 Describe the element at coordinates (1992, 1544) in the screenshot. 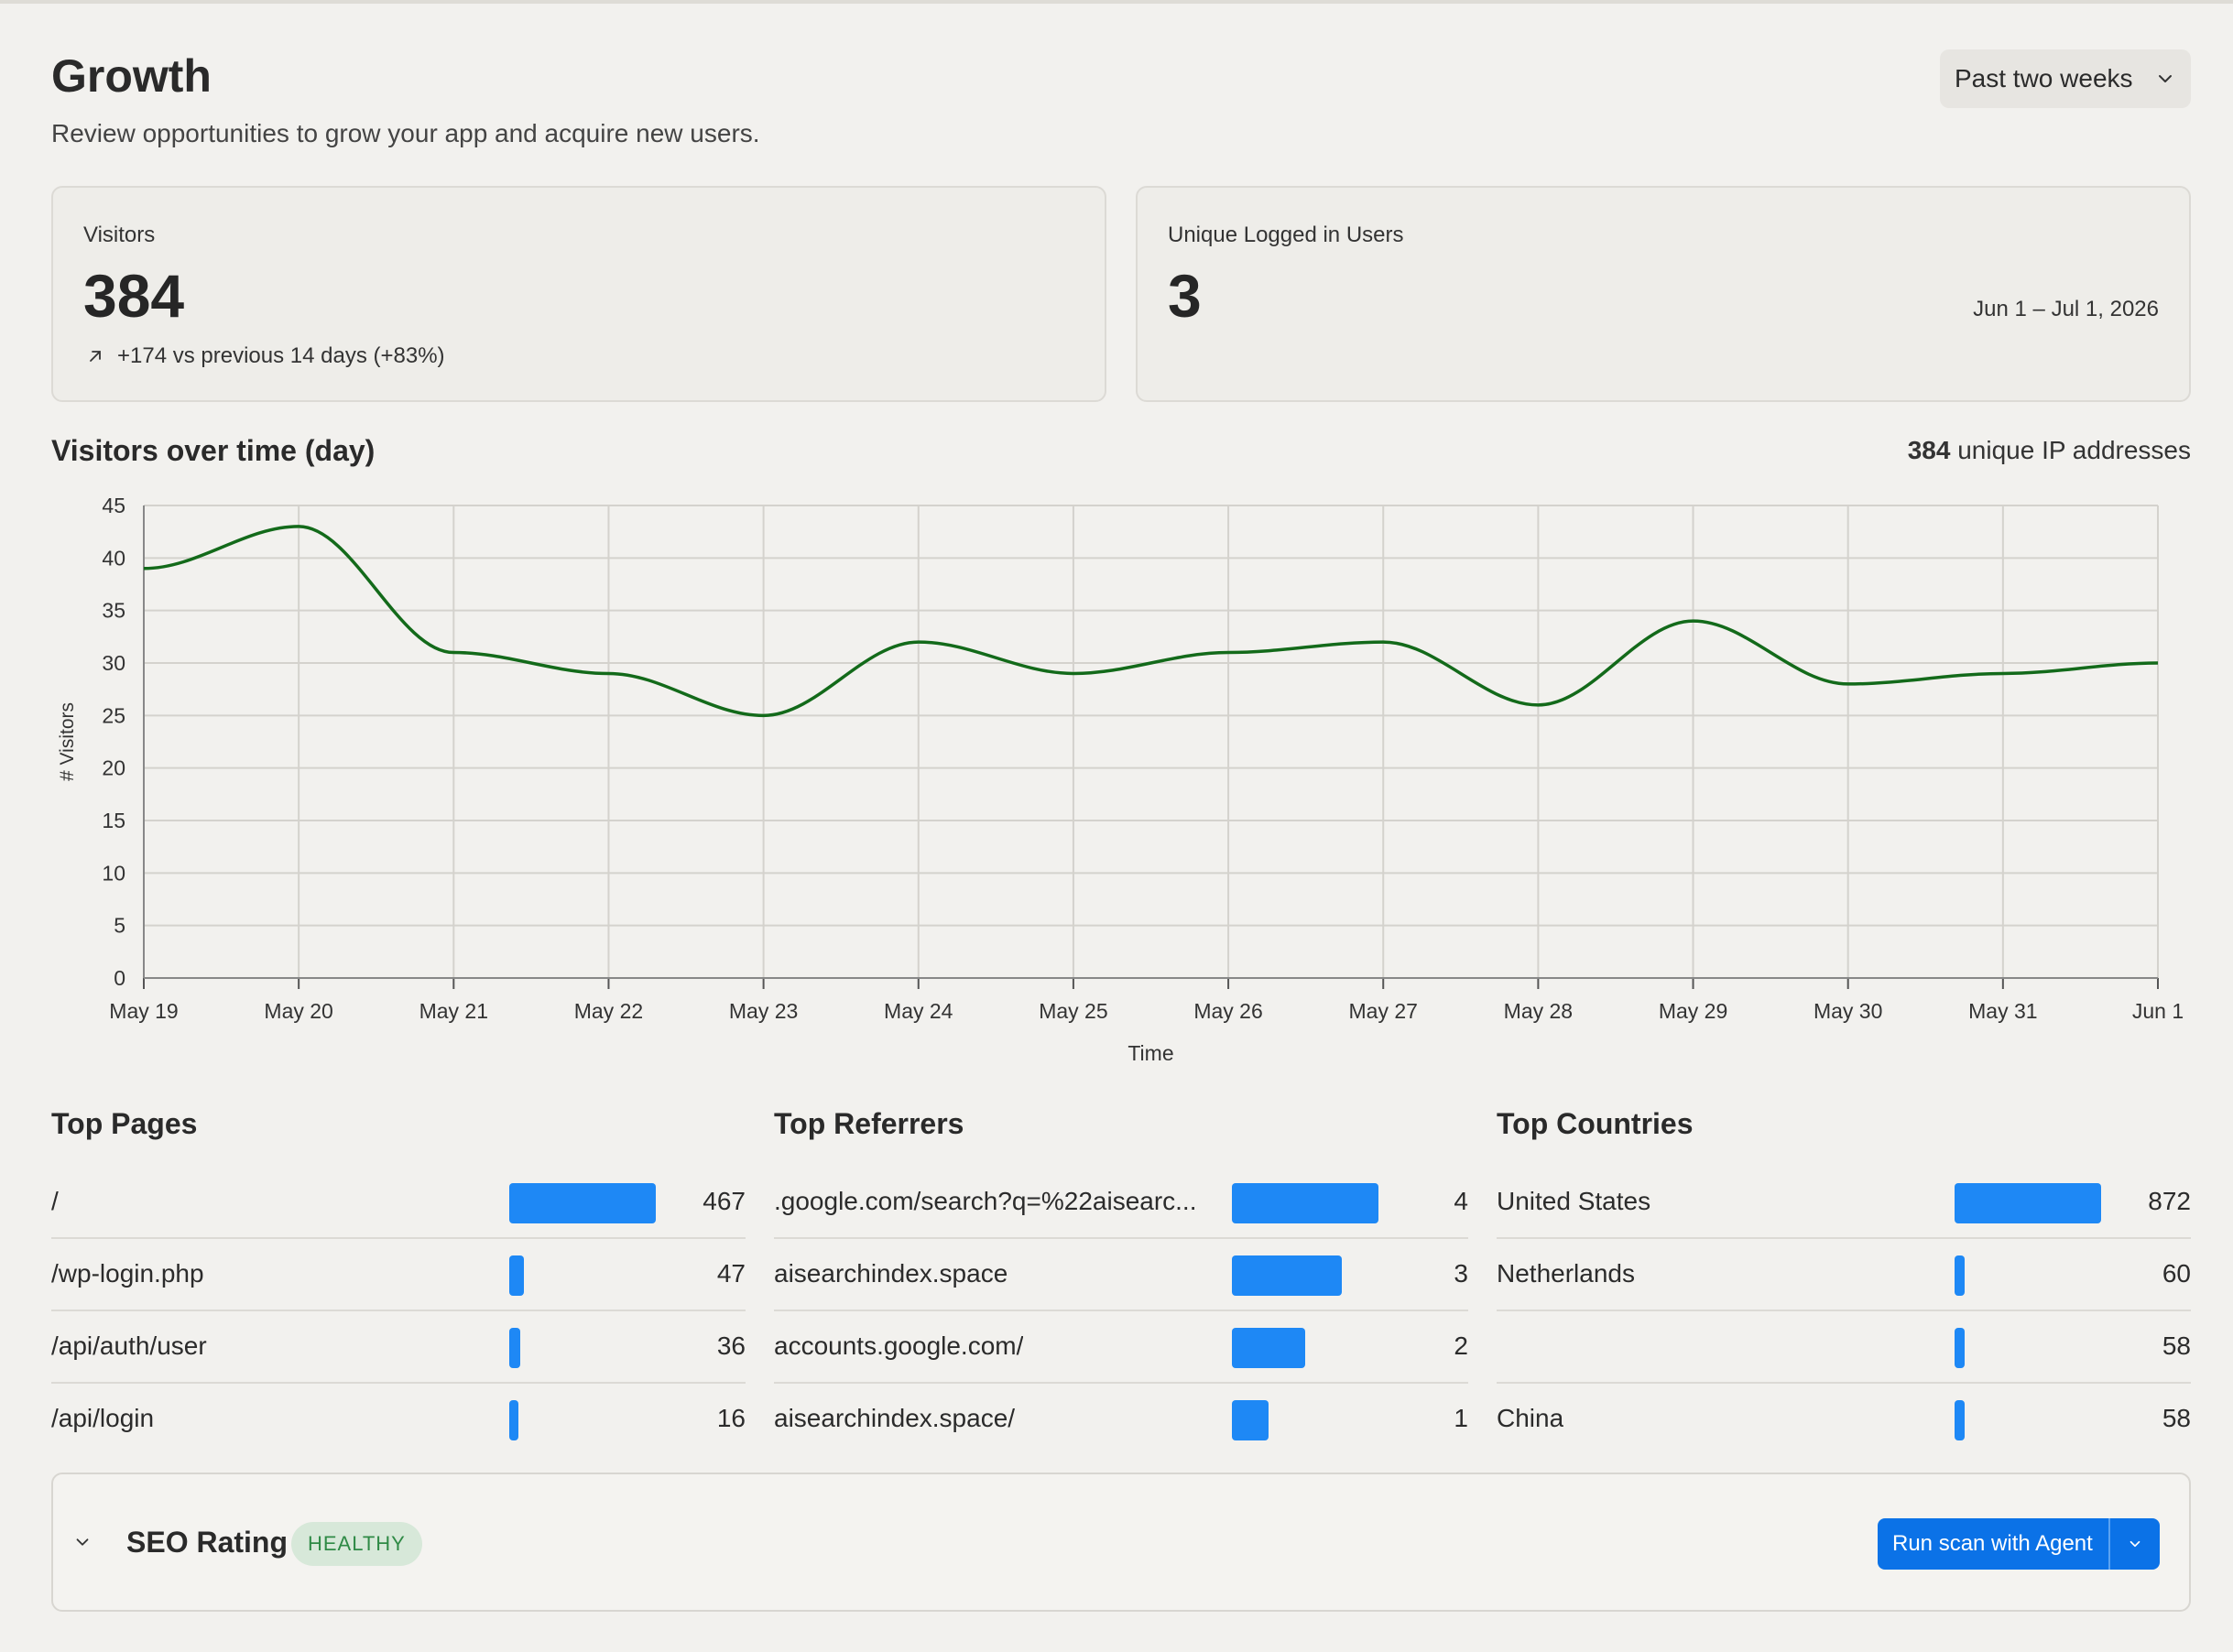

I see `run-scan-button: Run scan with Agent` at that location.